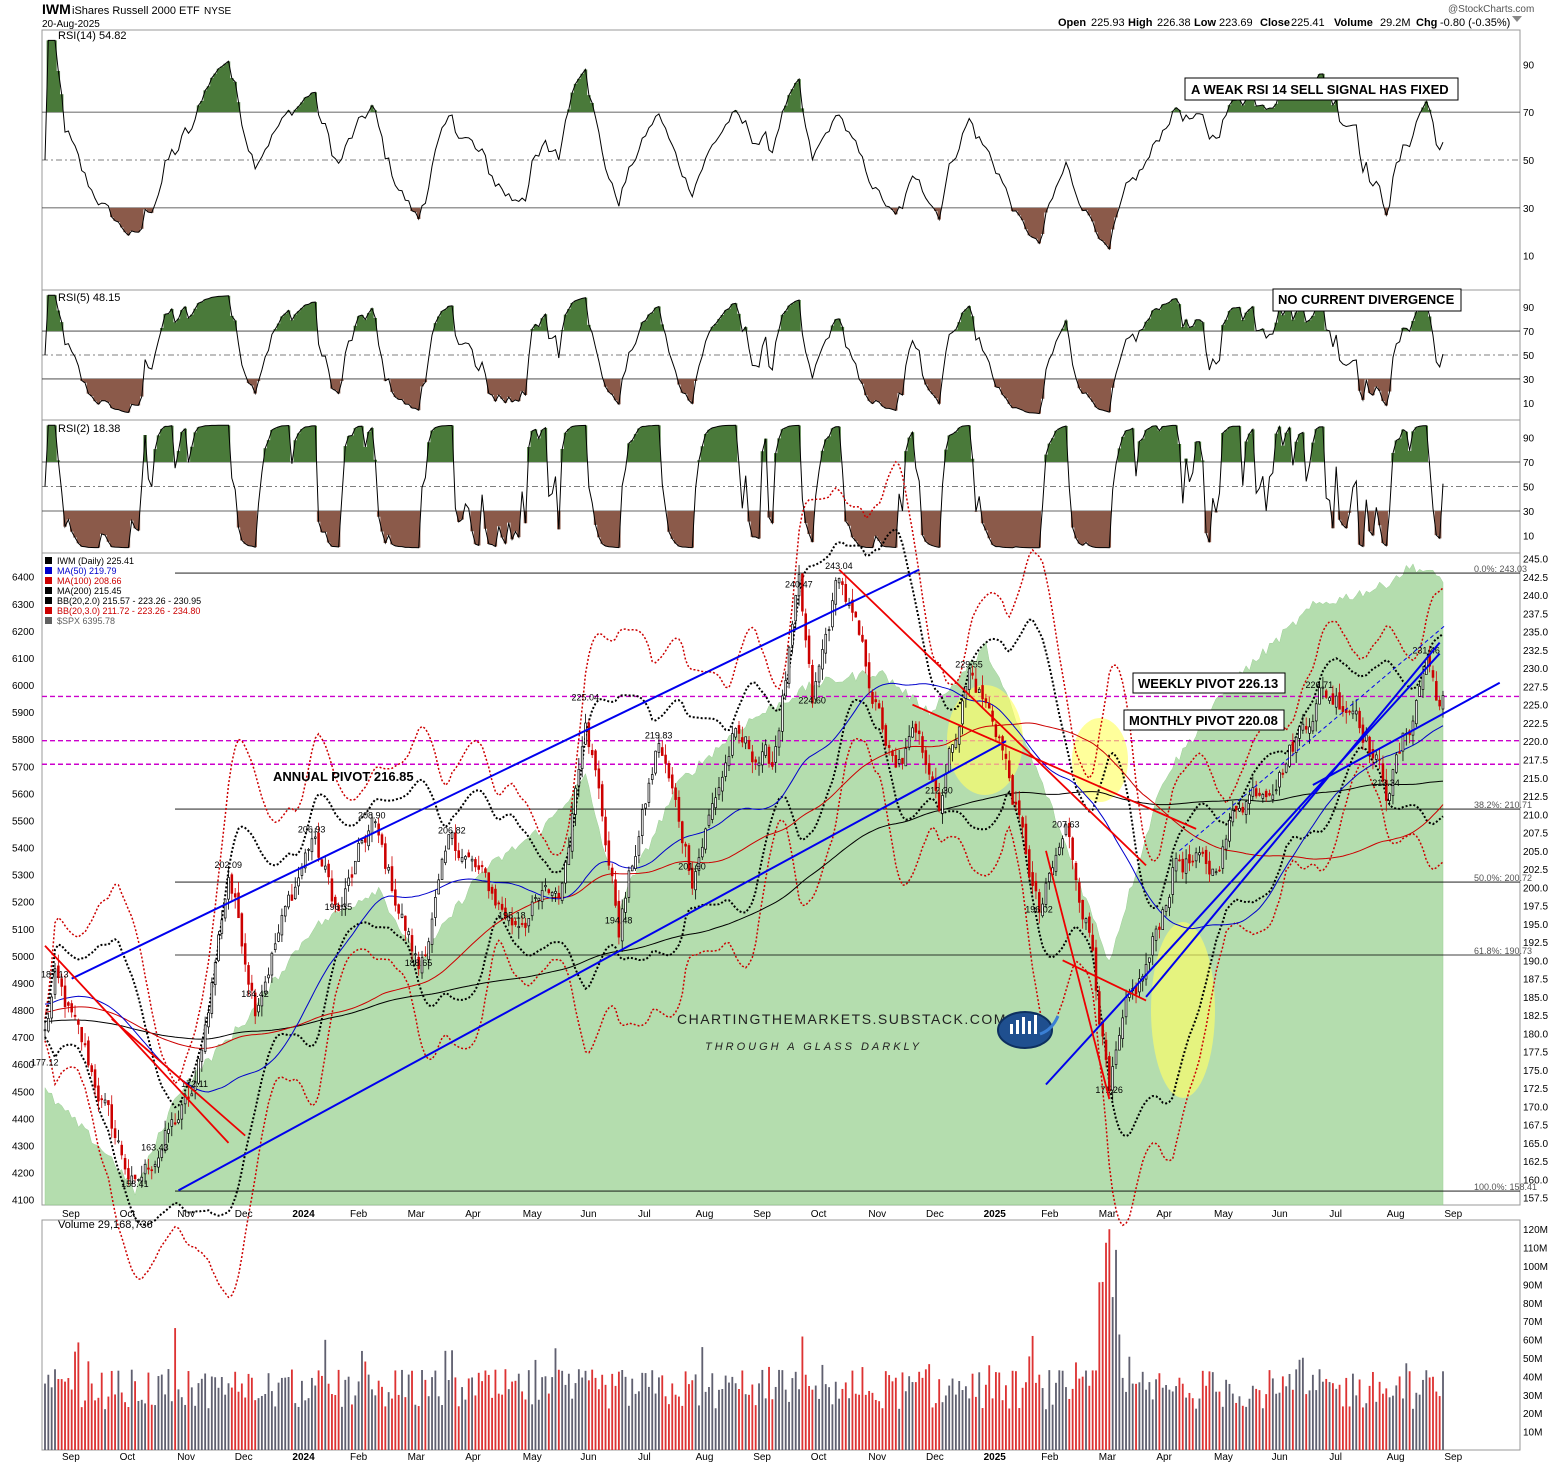 Image resolution: width=1565 pixels, height=1469 pixels. What do you see at coordinates (194, 1084) in the screenshot?
I see `price-label: 172.11` at bounding box center [194, 1084].